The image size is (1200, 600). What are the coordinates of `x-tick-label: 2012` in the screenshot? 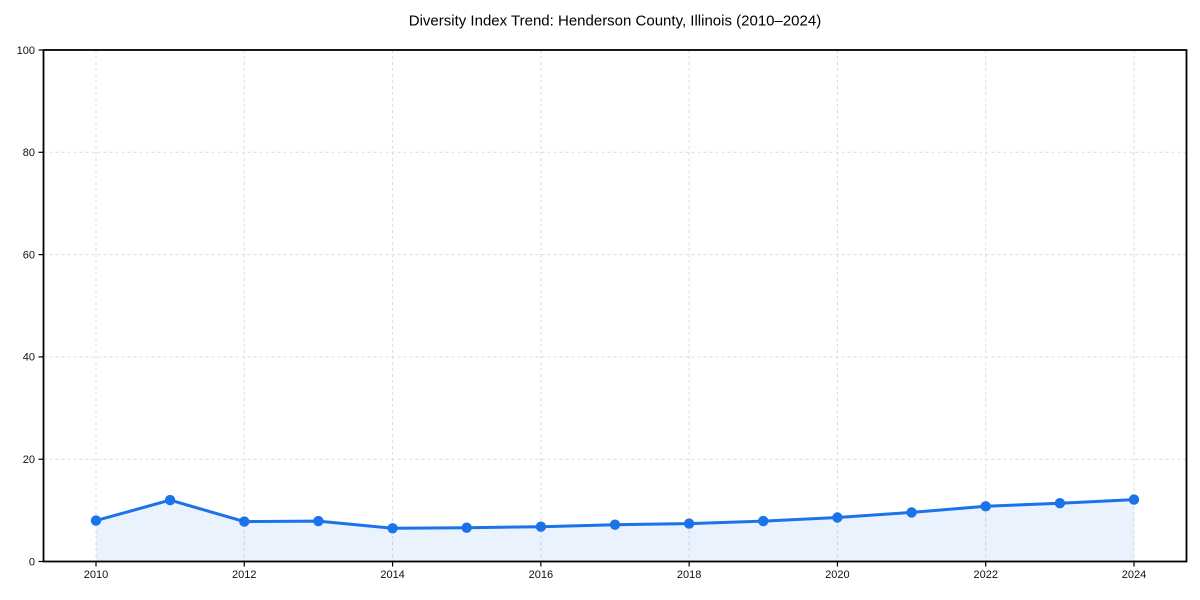 It's located at (244, 575).